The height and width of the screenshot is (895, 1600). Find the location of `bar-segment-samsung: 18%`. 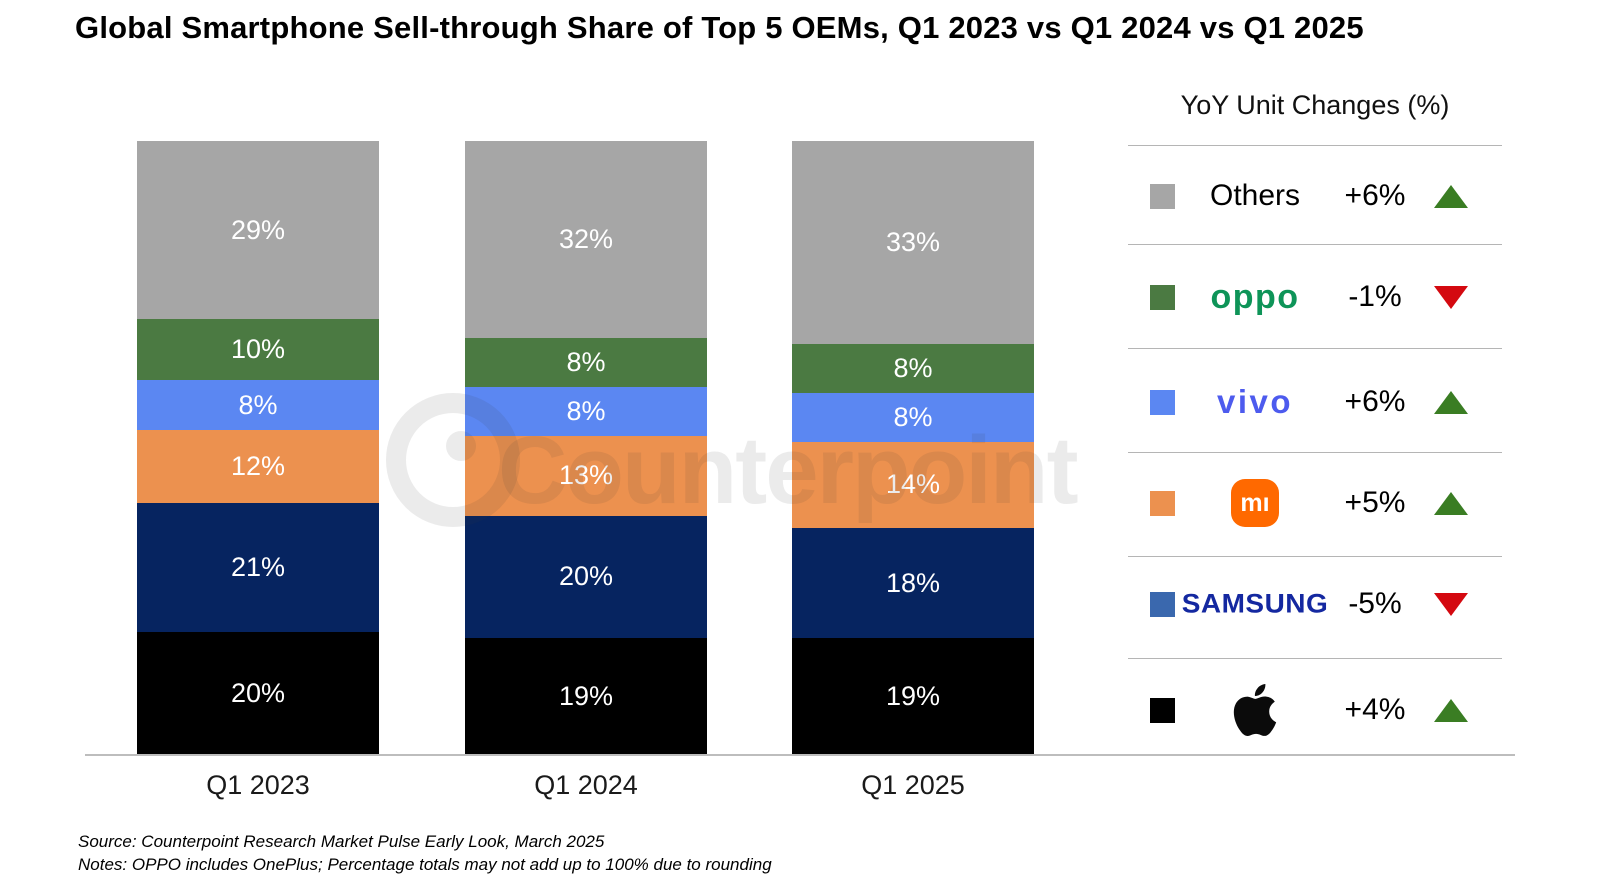

bar-segment-samsung: 18% is located at coordinates (913, 583).